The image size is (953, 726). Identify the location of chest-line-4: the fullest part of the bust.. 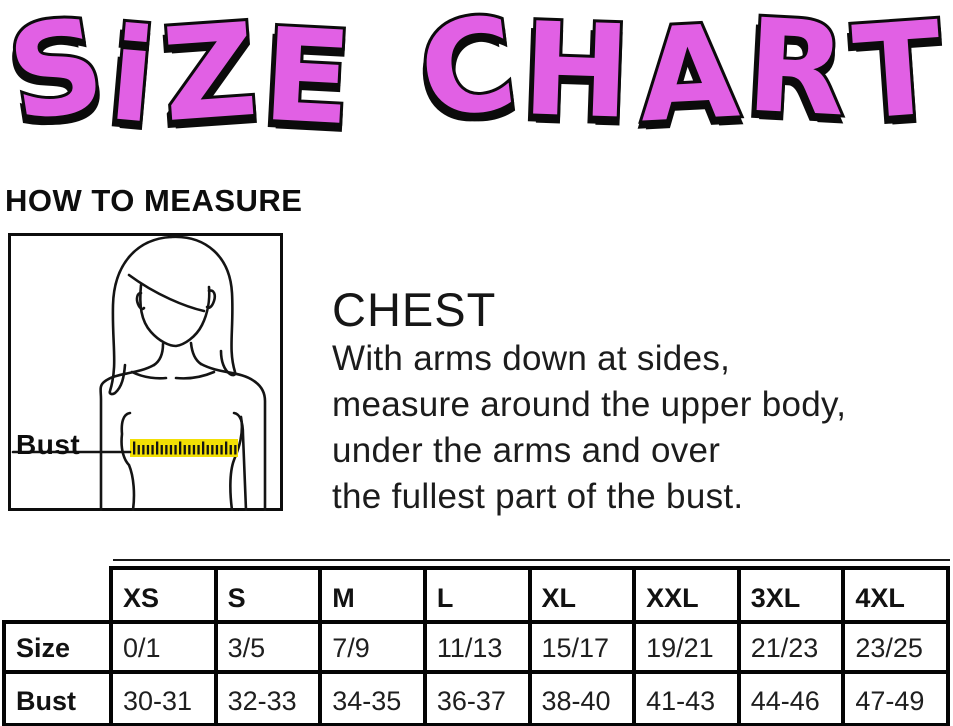
(538, 496).